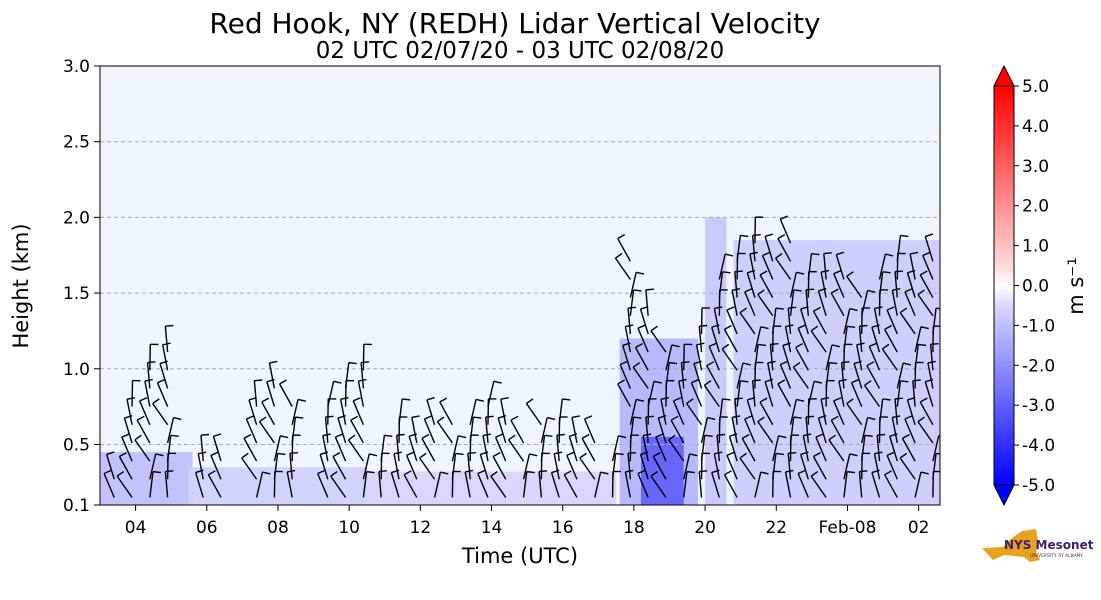 The width and height of the screenshot is (1101, 600). I want to click on colorbar-tick-label: -4.0, so click(1038, 446).